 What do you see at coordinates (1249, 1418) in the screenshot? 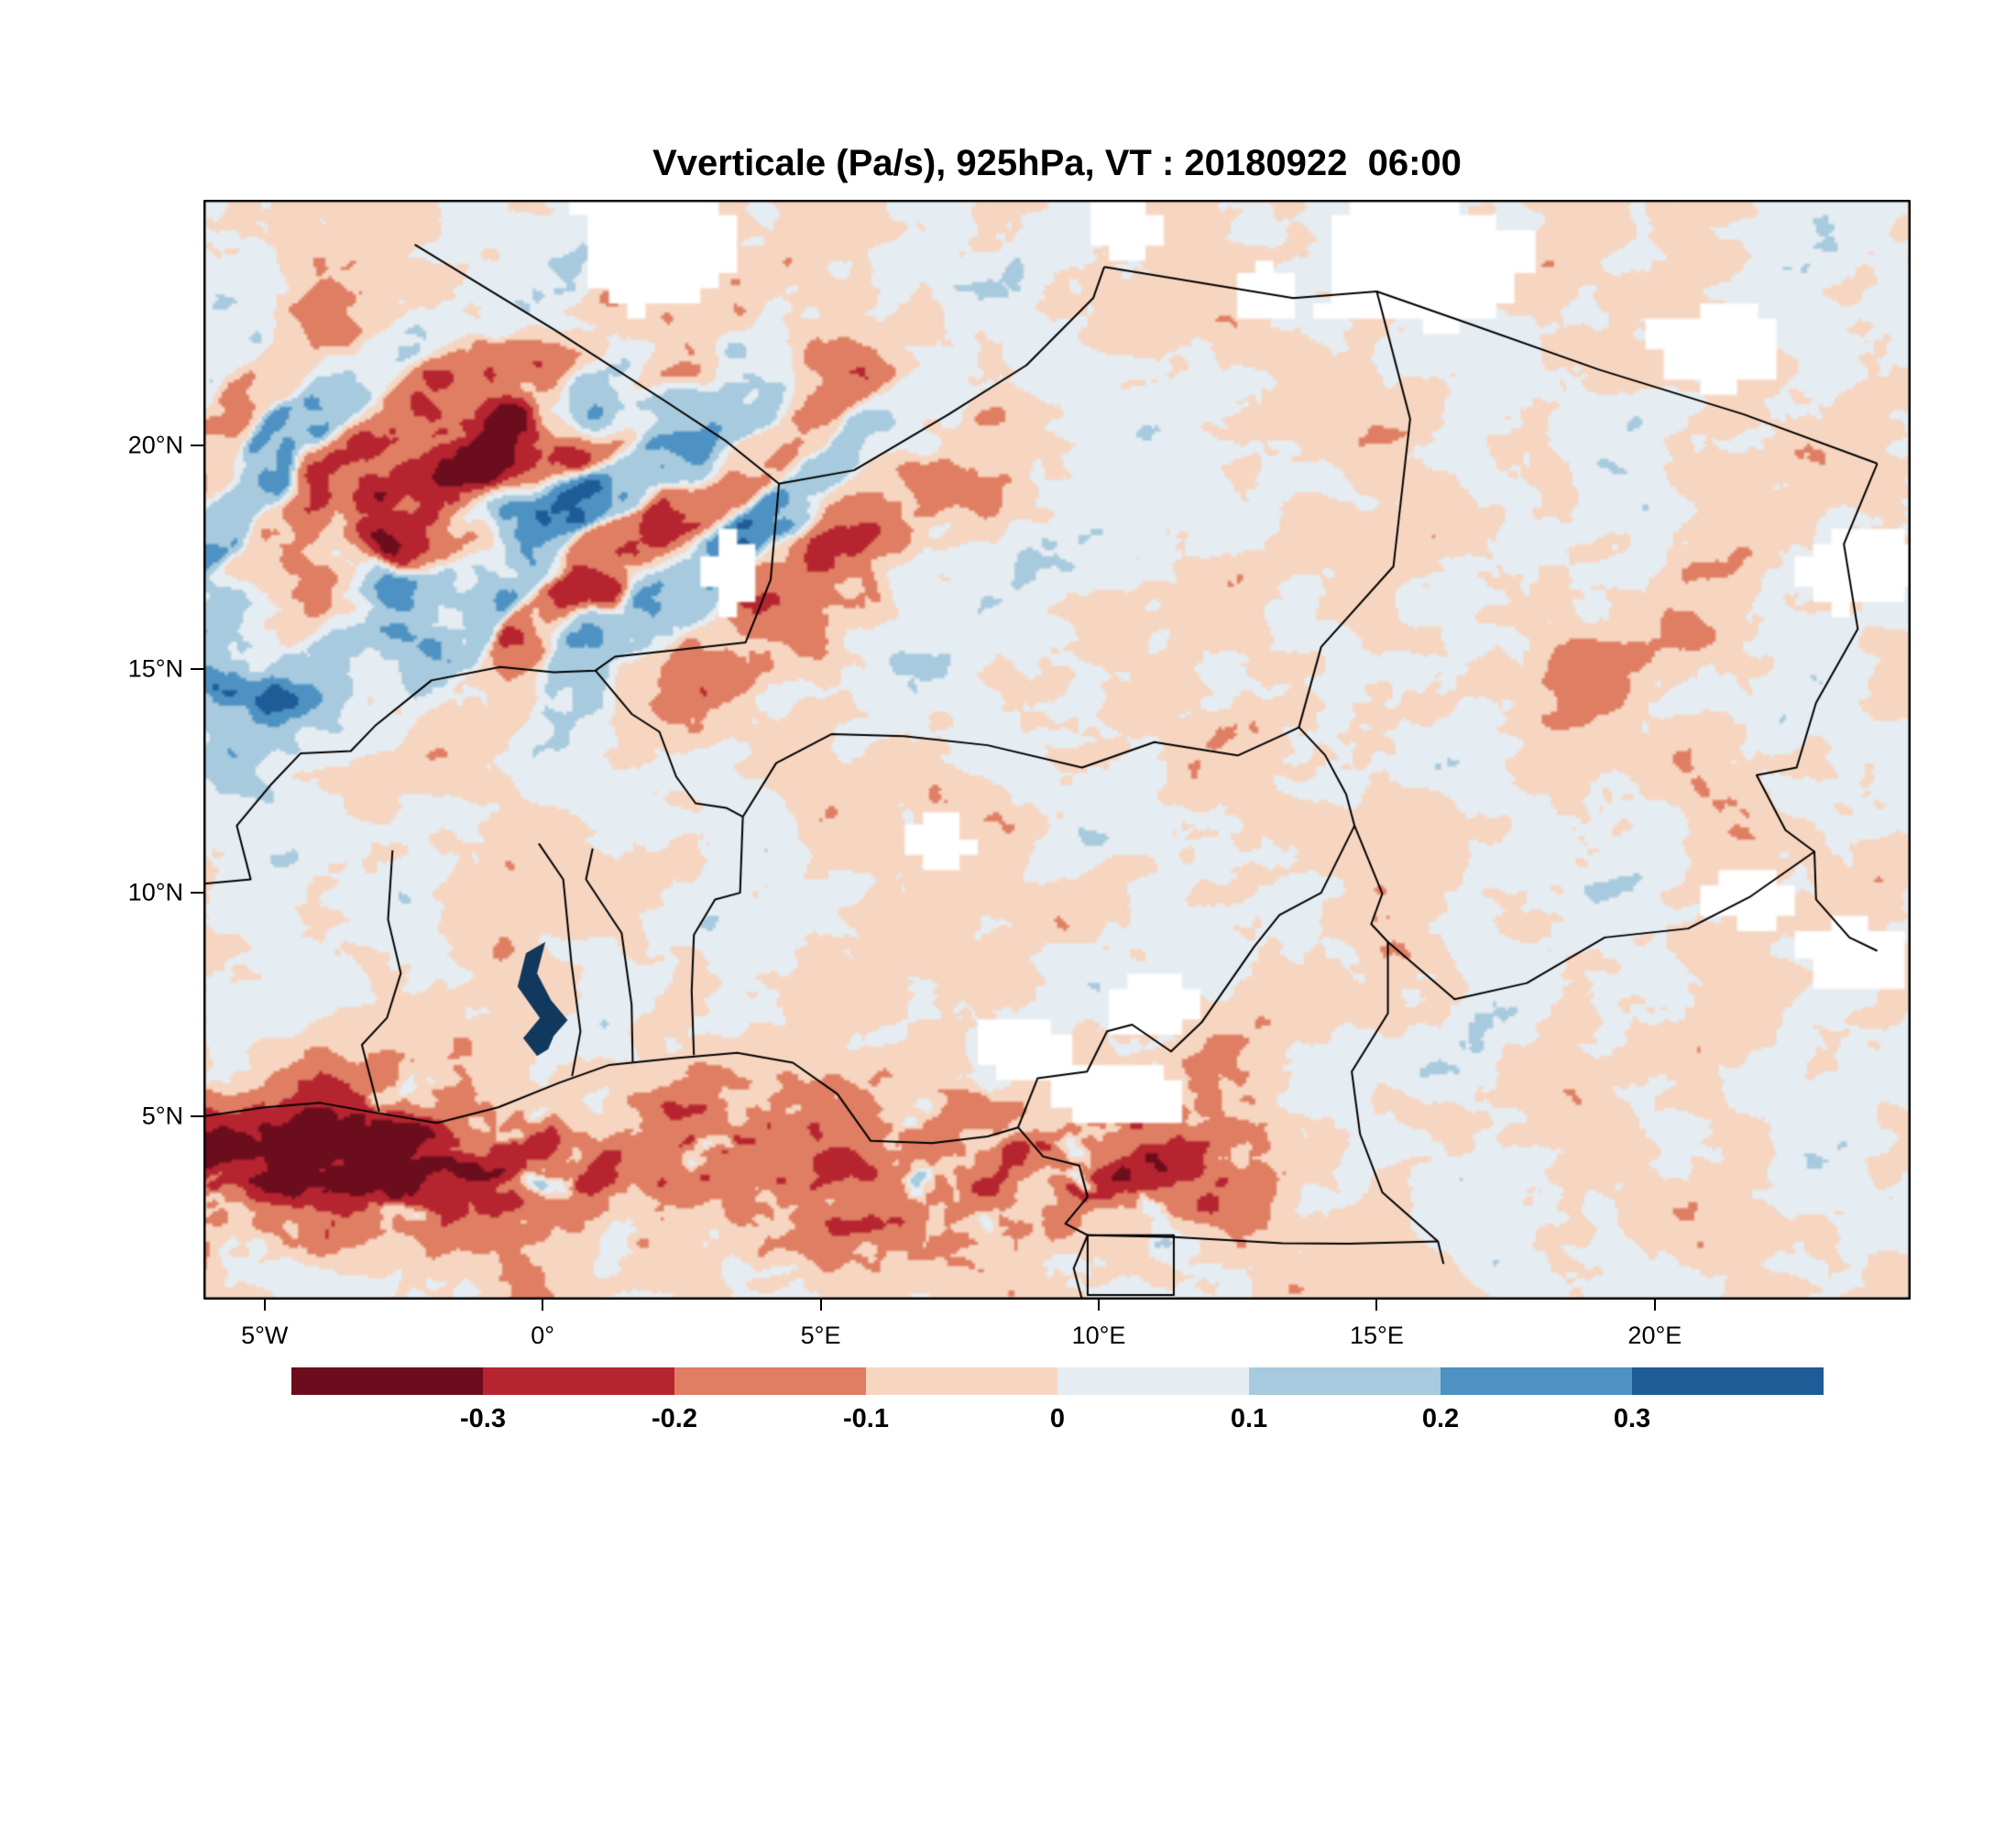
I see `colorbar-tick-label: 0.1` at bounding box center [1249, 1418].